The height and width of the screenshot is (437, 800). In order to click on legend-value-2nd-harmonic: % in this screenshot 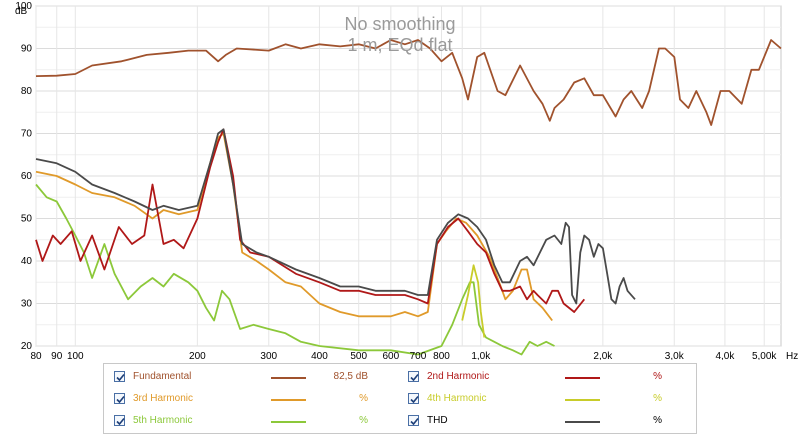, I will do `click(657, 376)`.